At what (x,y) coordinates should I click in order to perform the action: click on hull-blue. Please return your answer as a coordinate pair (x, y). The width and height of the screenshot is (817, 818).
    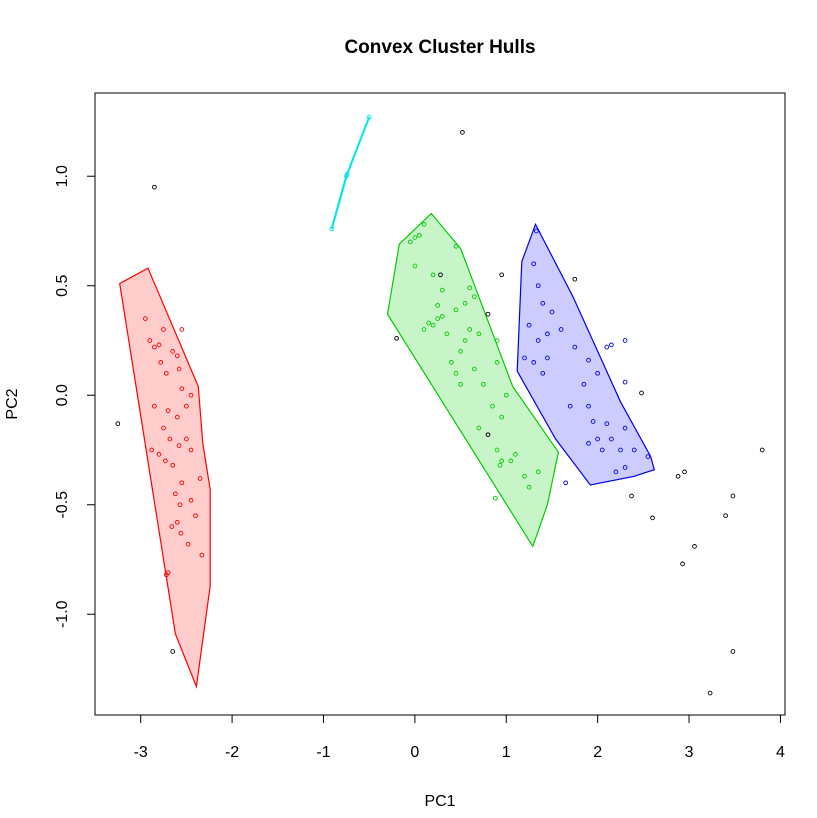
    Looking at the image, I should click on (586, 354).